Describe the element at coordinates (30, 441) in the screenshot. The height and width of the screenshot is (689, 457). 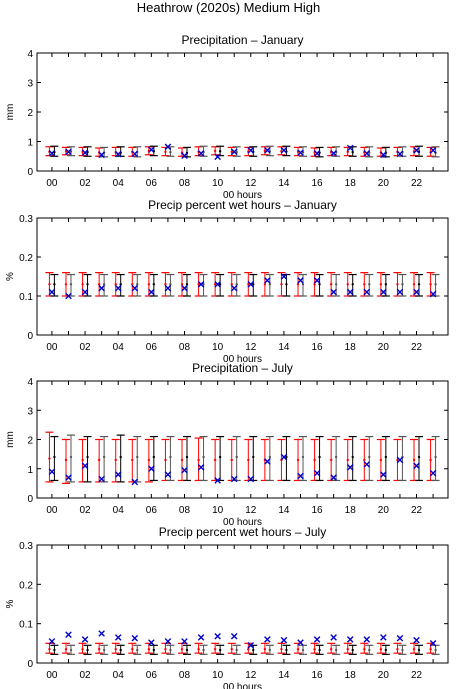
I see `y-tick-label: 2` at that location.